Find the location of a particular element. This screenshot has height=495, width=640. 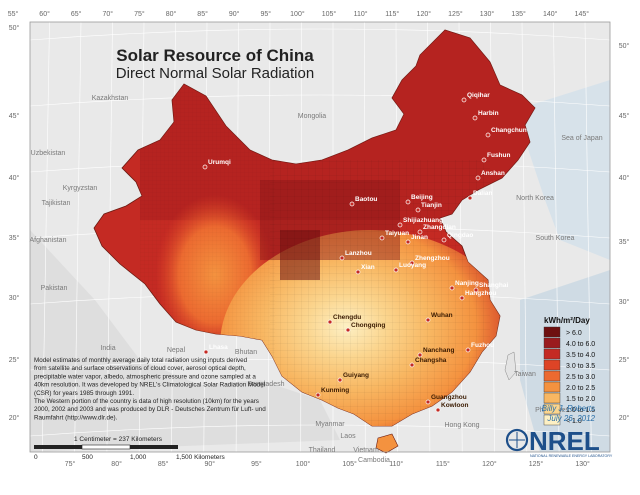

top-tick-label: 60° is located at coordinates (44, 14).